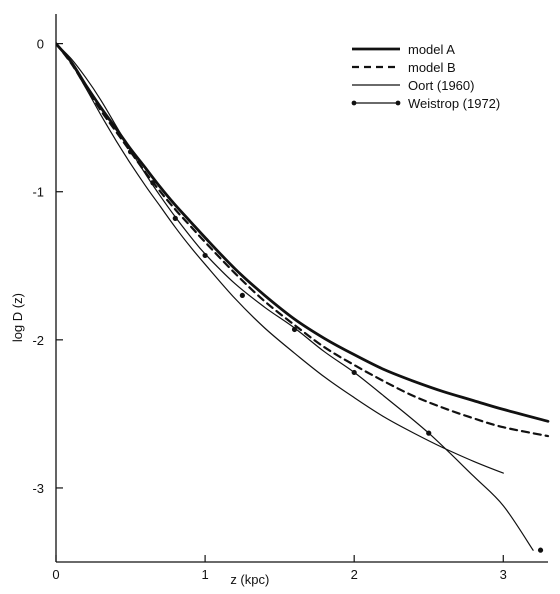  Describe the element at coordinates (38, 340) in the screenshot. I see `y-tick-label: -2` at that location.